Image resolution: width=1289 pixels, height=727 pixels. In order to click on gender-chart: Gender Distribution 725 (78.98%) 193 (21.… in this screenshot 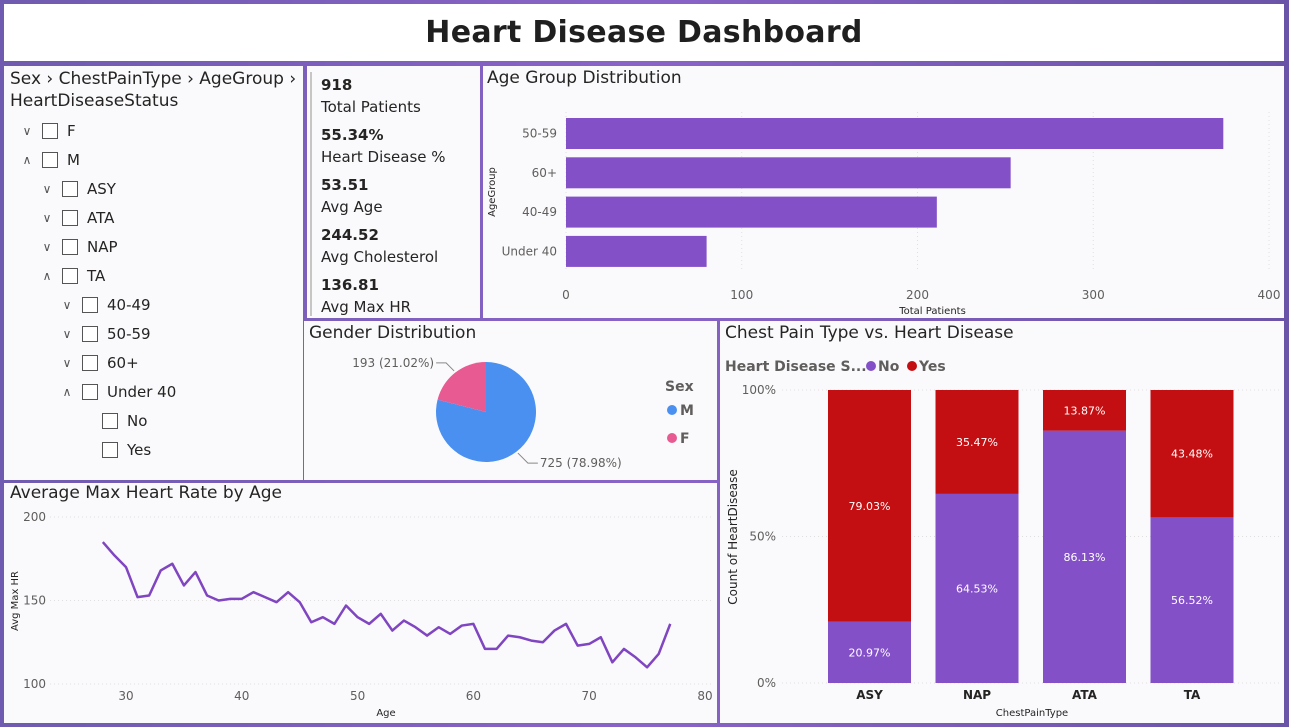, I will do `click(510, 400)`.